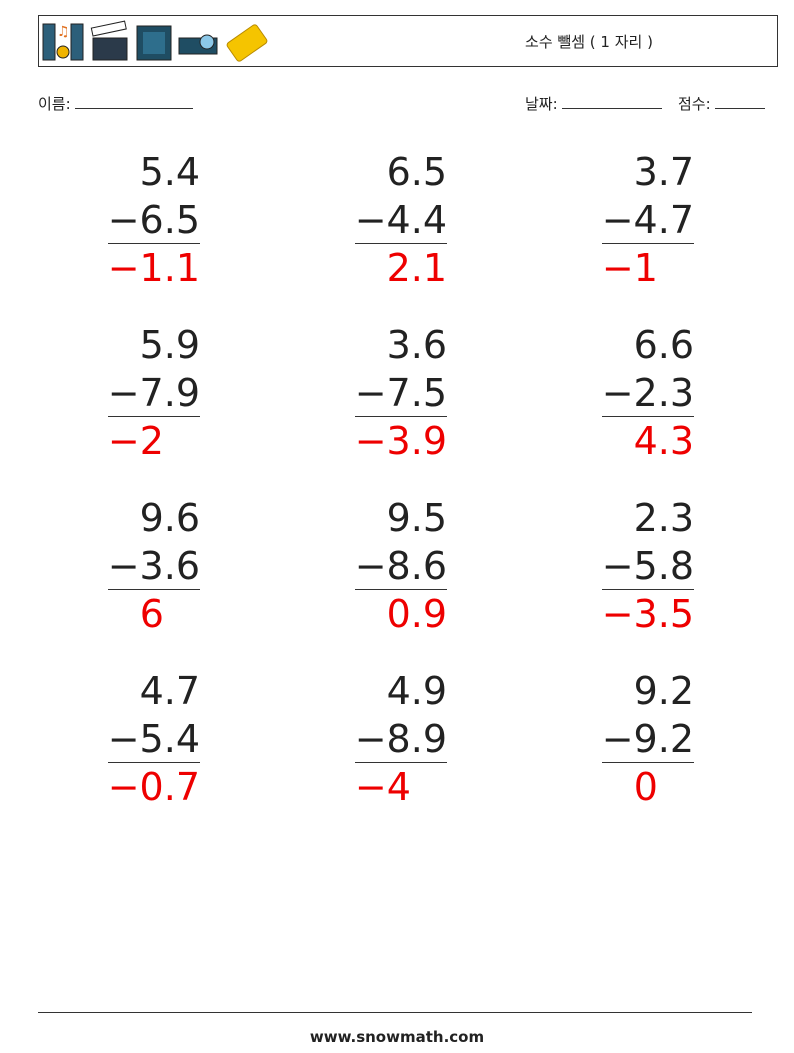 This screenshot has height=1053, width=794. Describe the element at coordinates (153, 268) in the screenshot. I see `answer: −1.1` at that location.